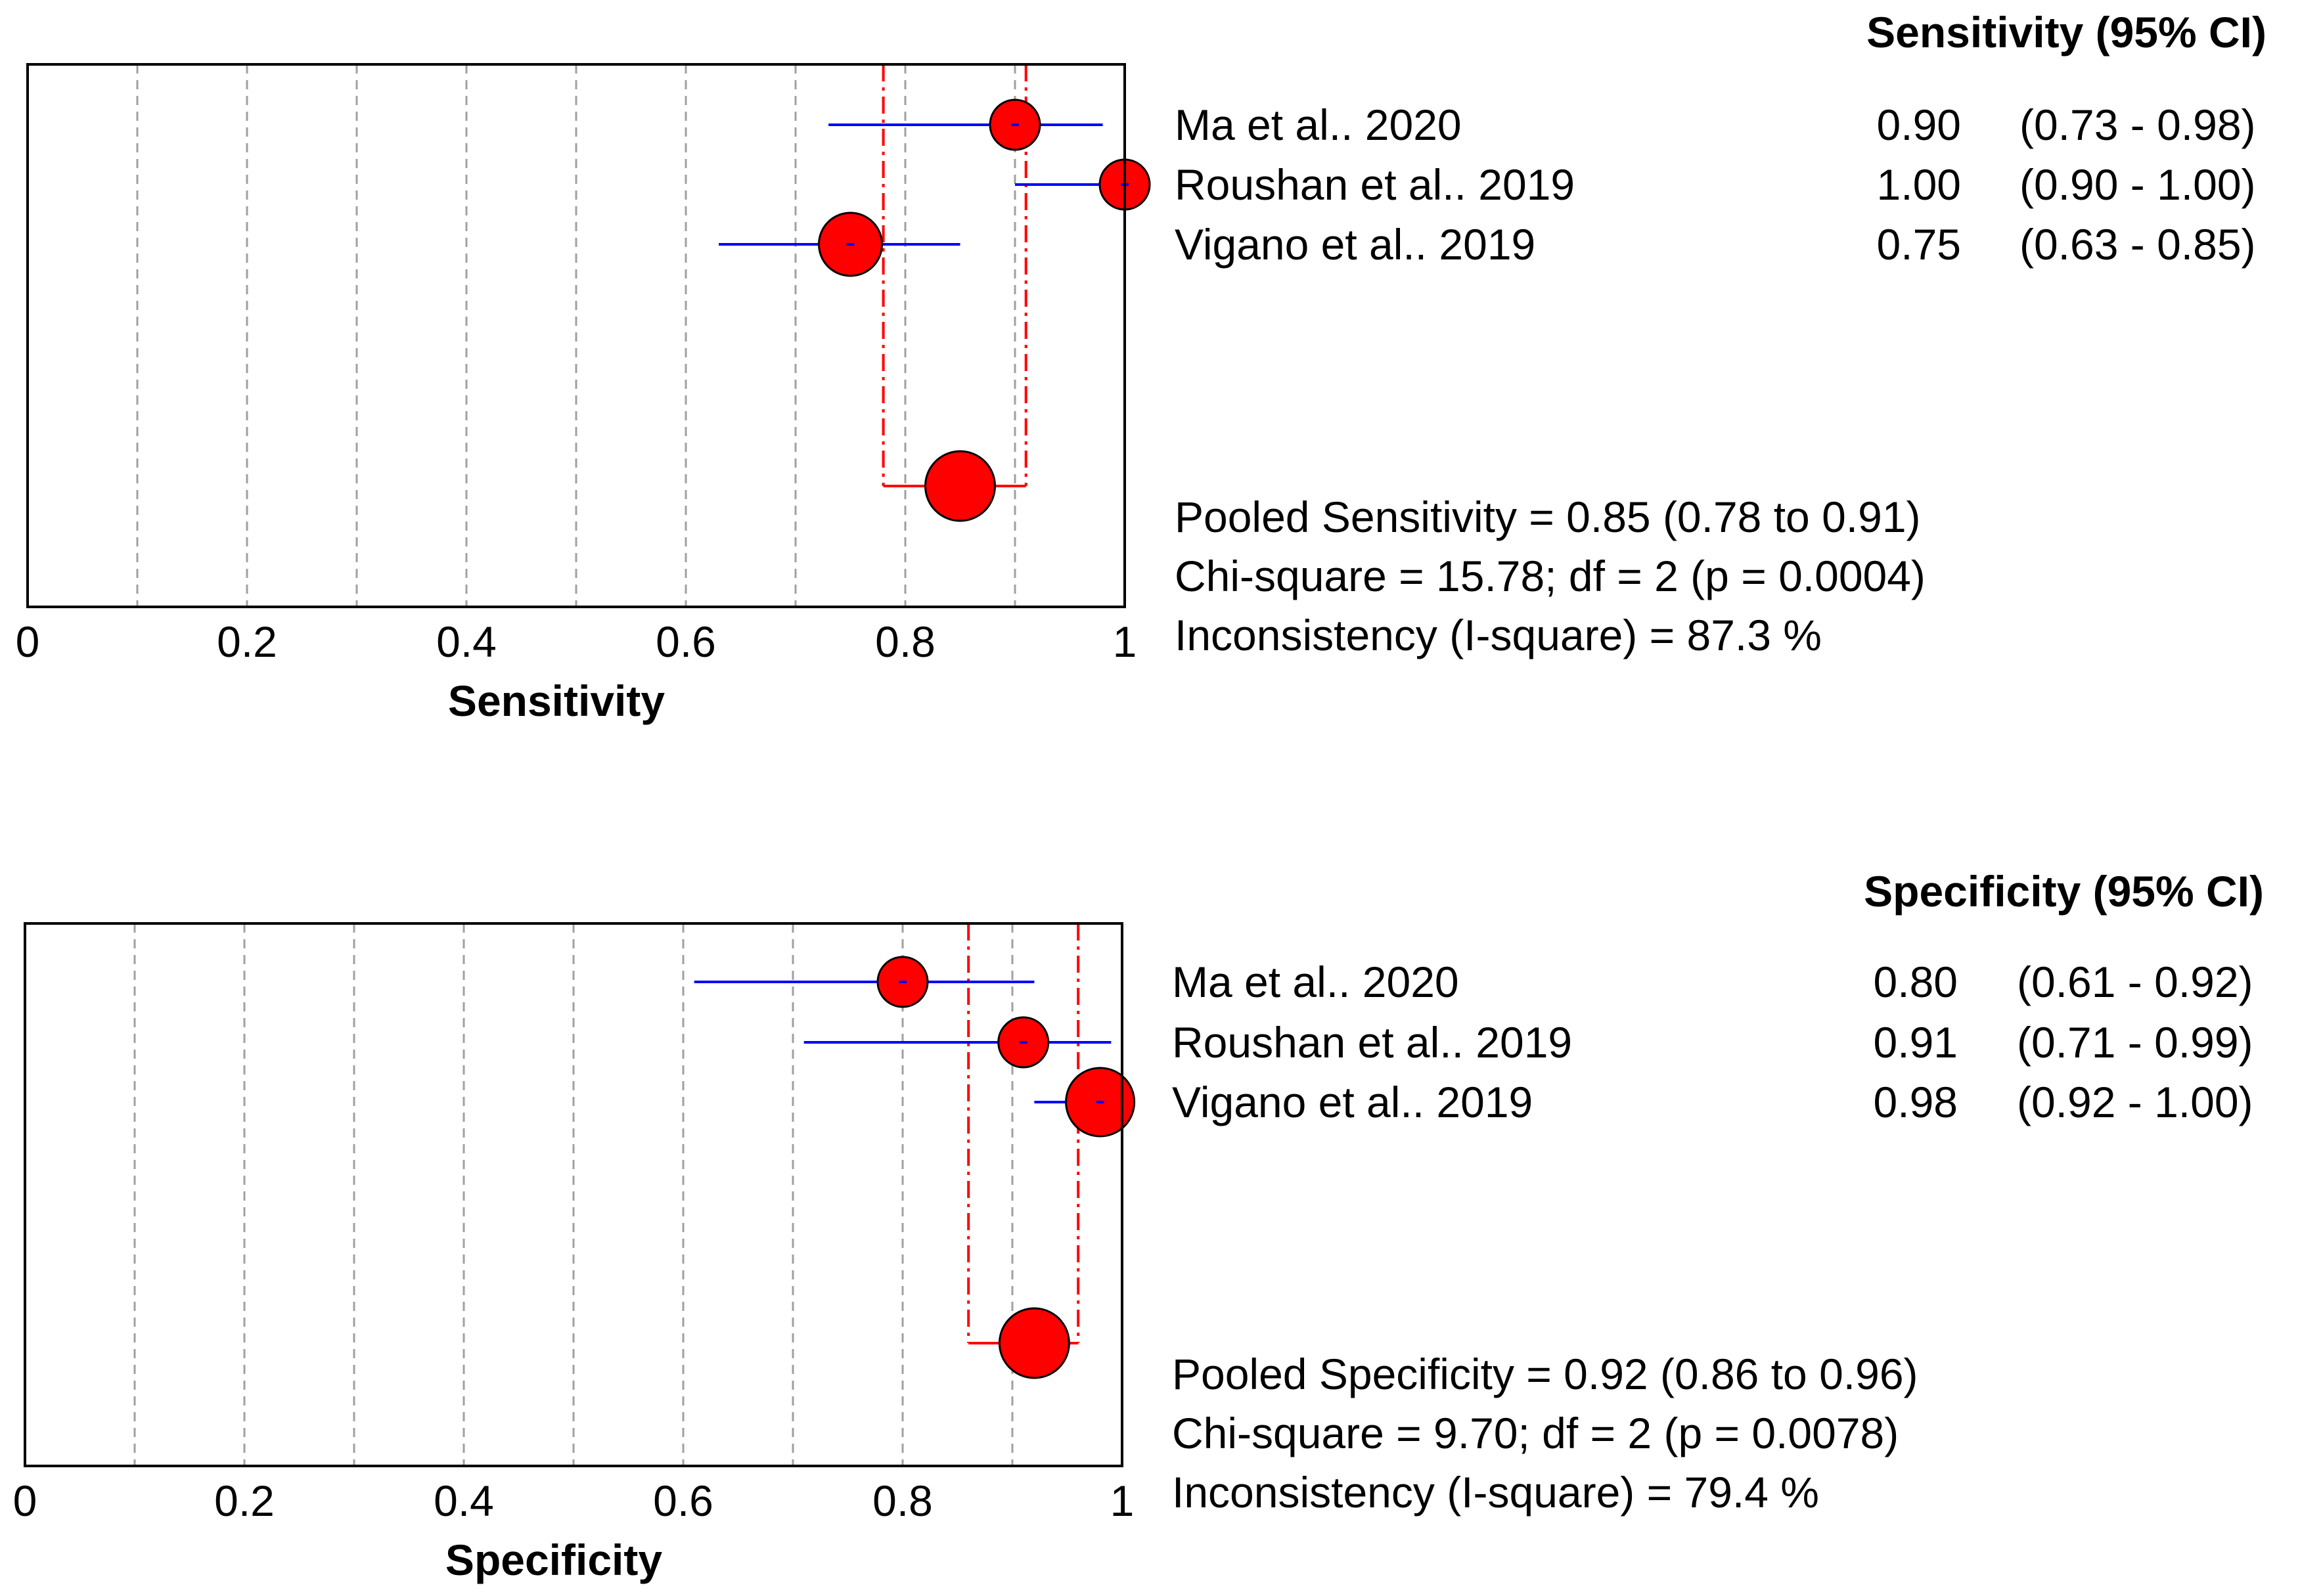 This screenshot has width=2300, height=1596. I want to click on study-ci-label: (0.92 - 1.00), so click(2135, 1102).